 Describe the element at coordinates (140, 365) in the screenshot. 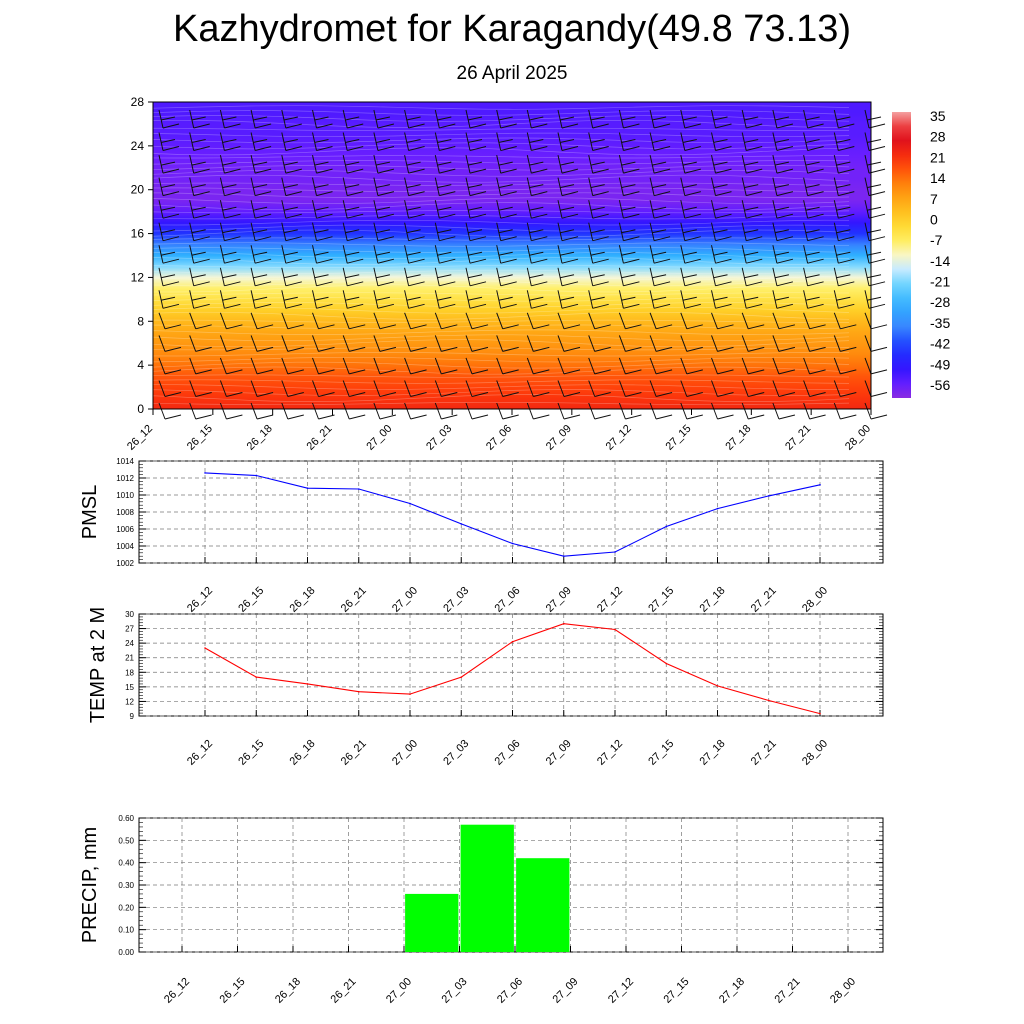

I see `y-tick-label: 4` at that location.